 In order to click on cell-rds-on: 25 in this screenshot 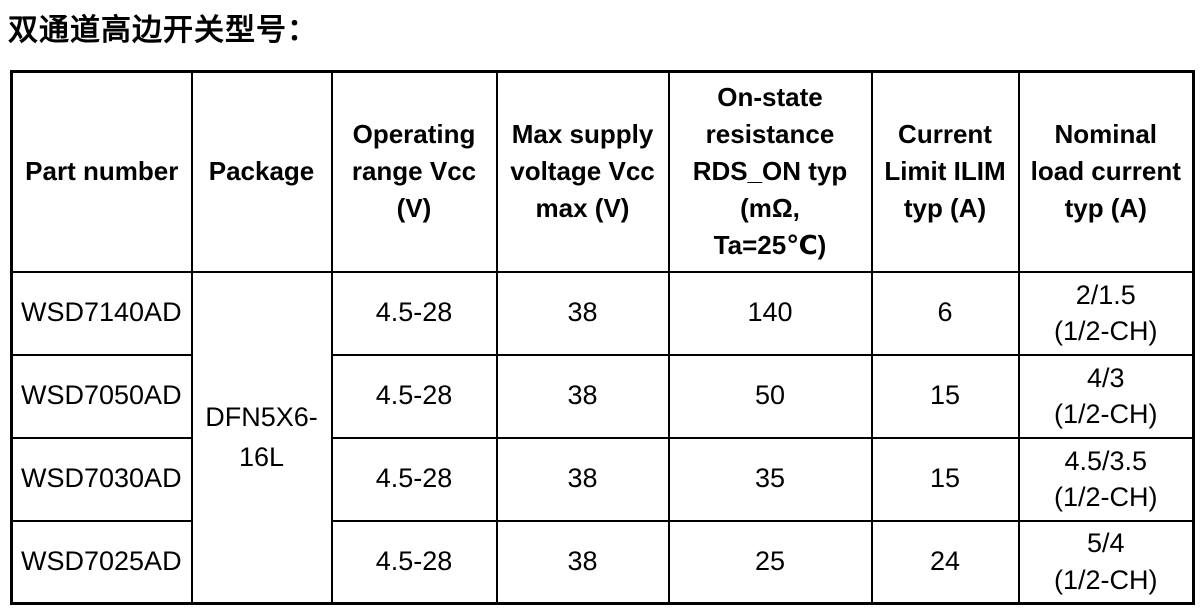, I will do `click(770, 562)`.